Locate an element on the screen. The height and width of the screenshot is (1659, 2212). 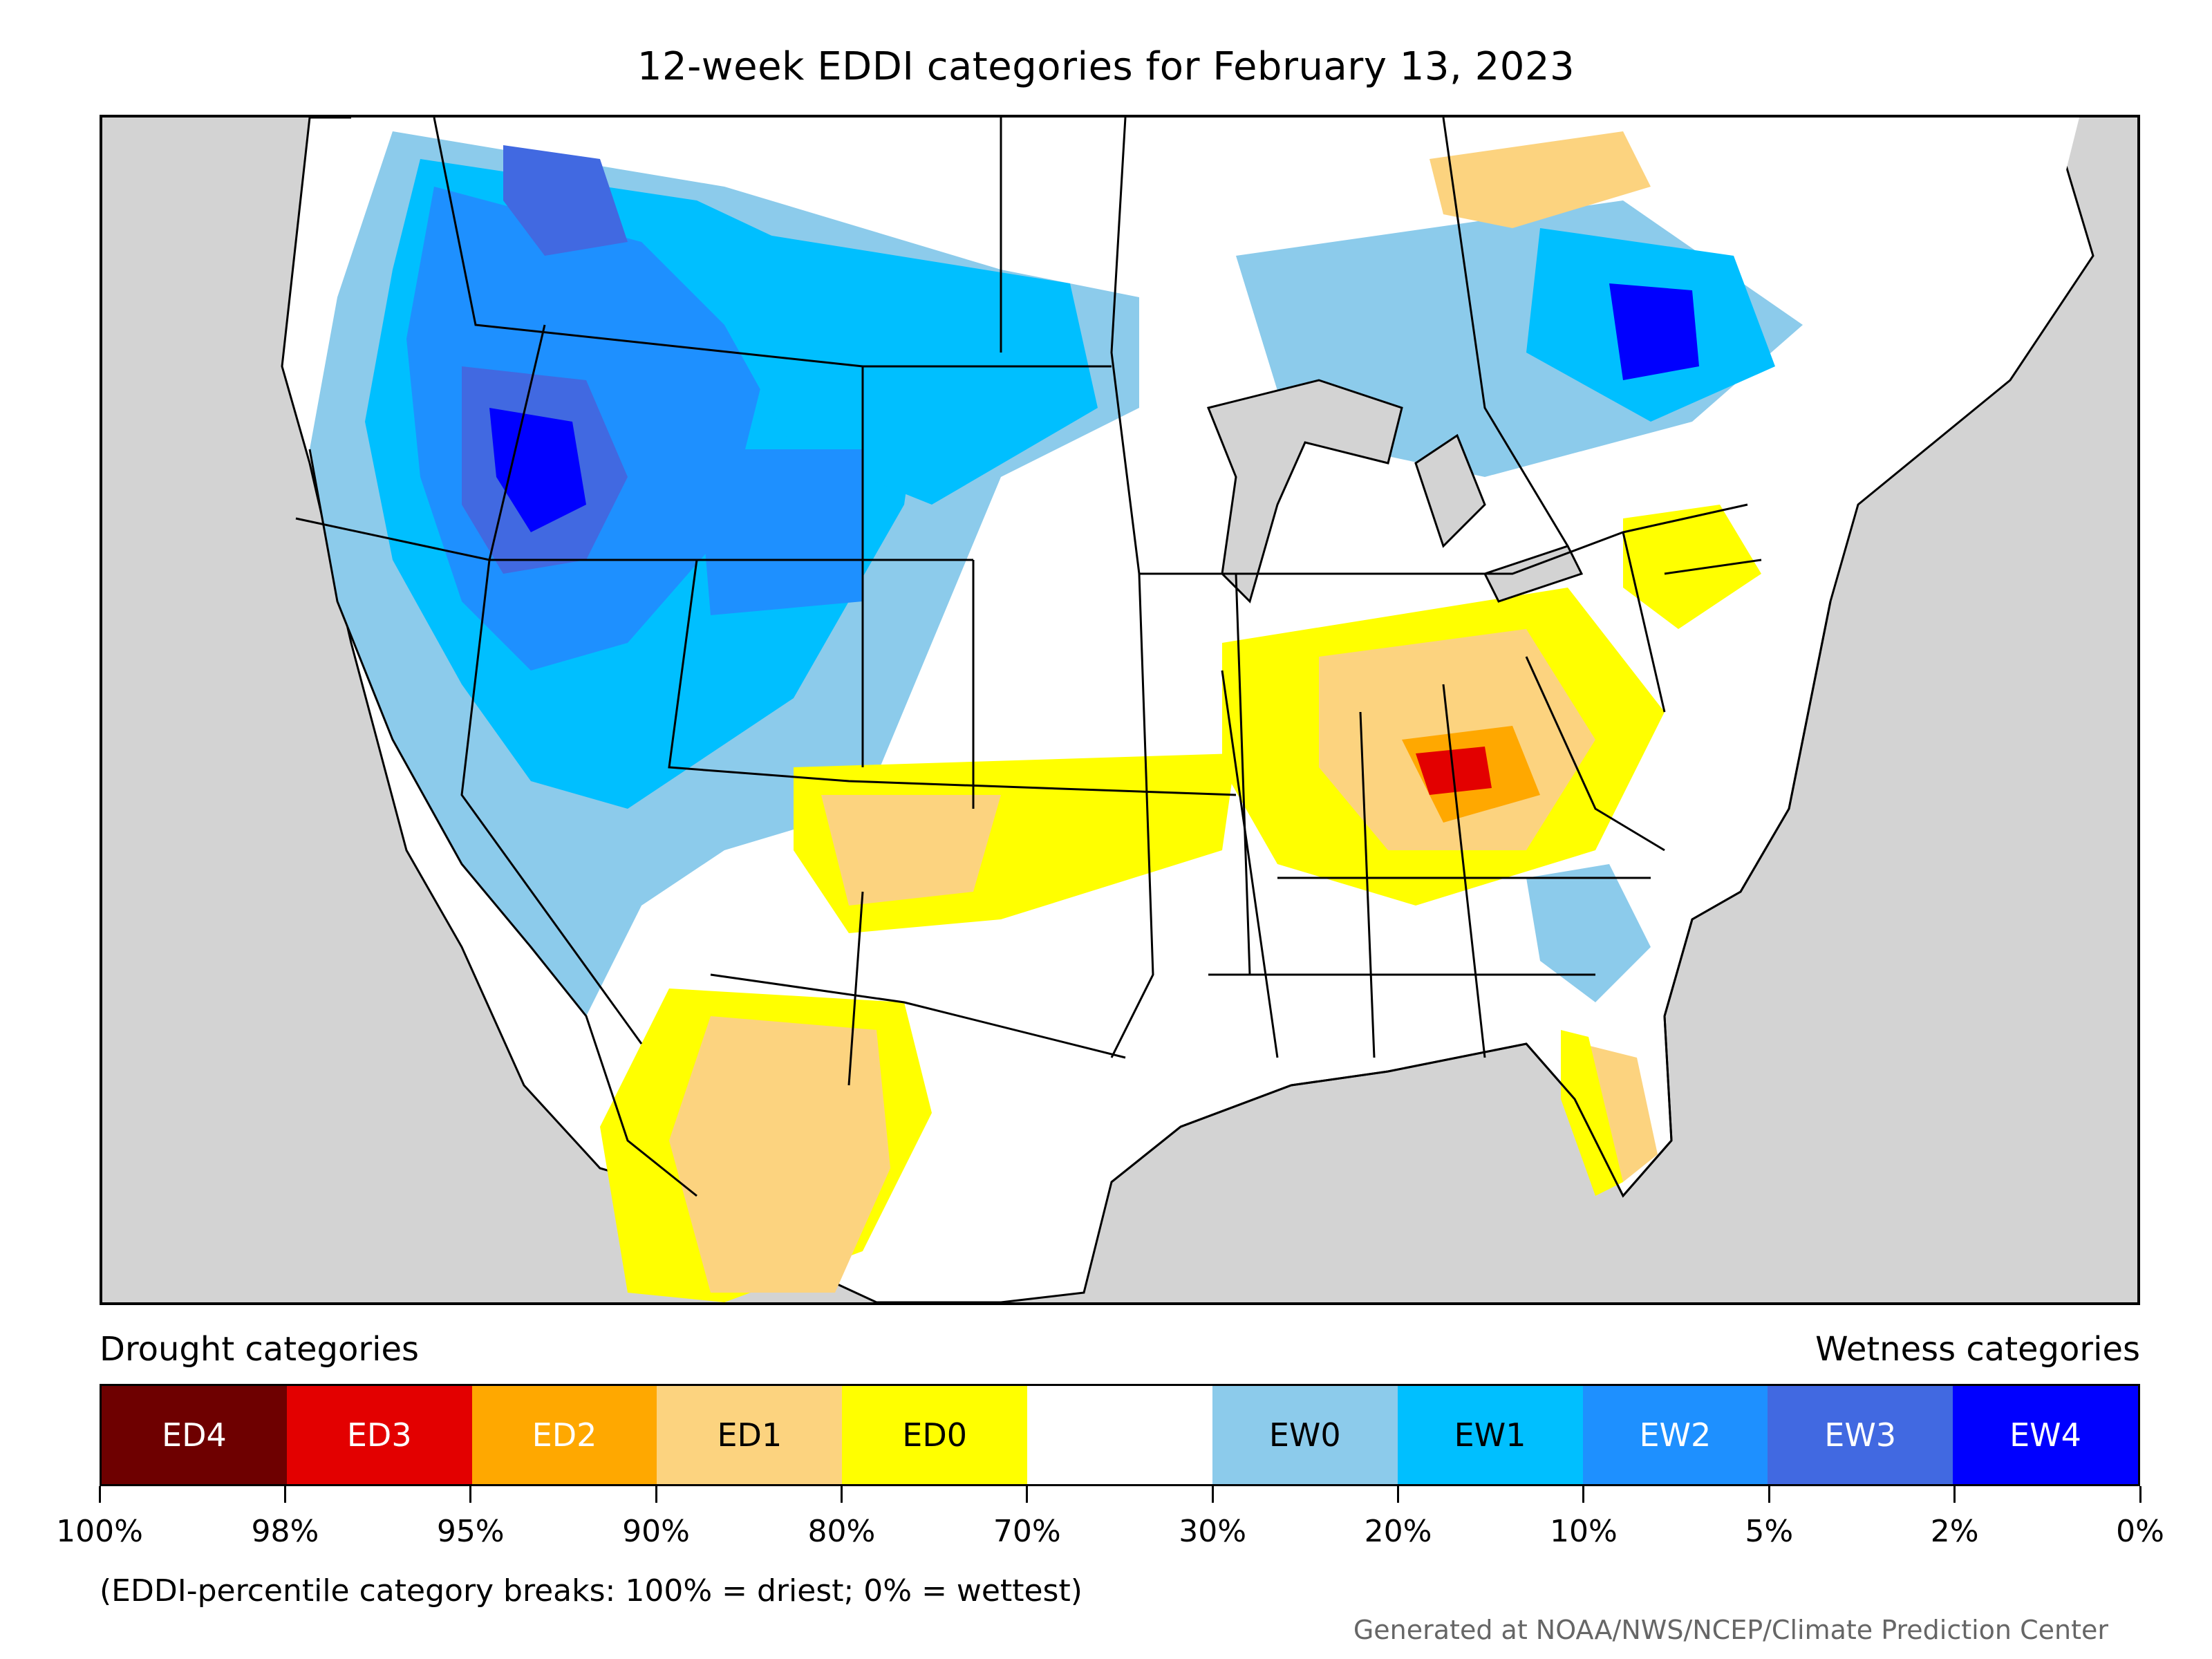
colorbar-tick-label: 20% is located at coordinates (1398, 1531).